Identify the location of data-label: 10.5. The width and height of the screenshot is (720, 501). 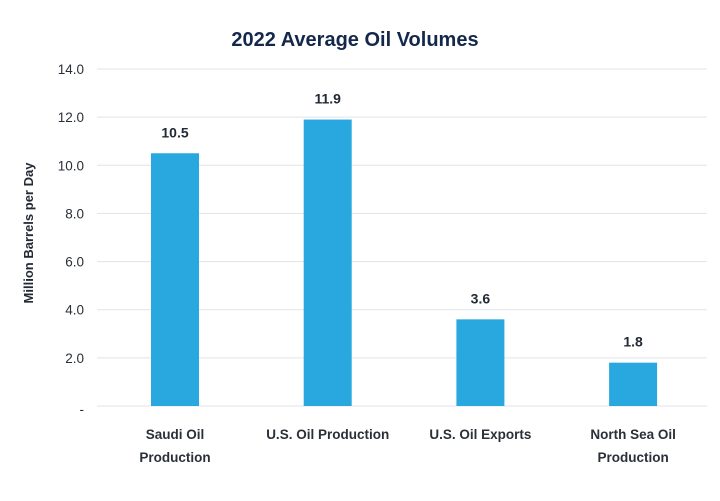
(174, 132).